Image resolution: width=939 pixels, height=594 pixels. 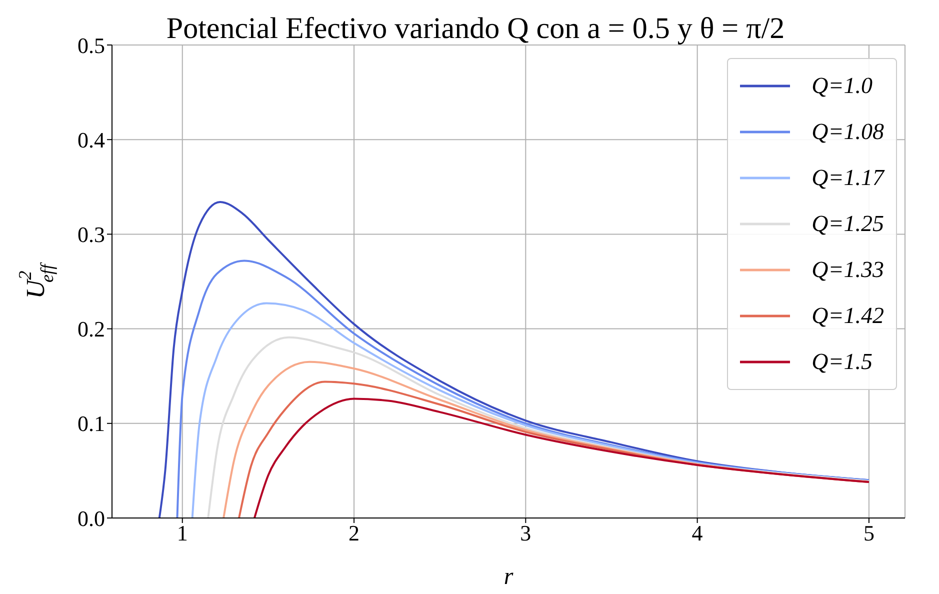 What do you see at coordinates (842, 362) in the screenshot?
I see `legend-label: Q=1.5` at bounding box center [842, 362].